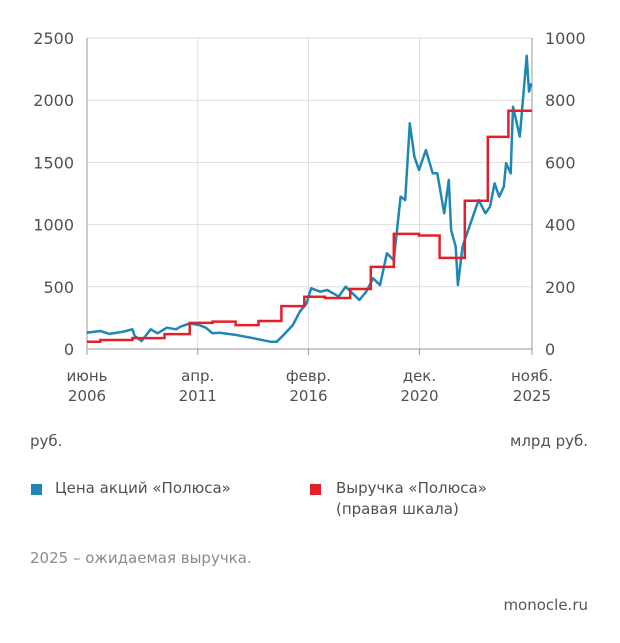 Image resolution: width=620 pixels, height=643 pixels. I want to click on x-tick-label: нояб. 2025, so click(532, 386).